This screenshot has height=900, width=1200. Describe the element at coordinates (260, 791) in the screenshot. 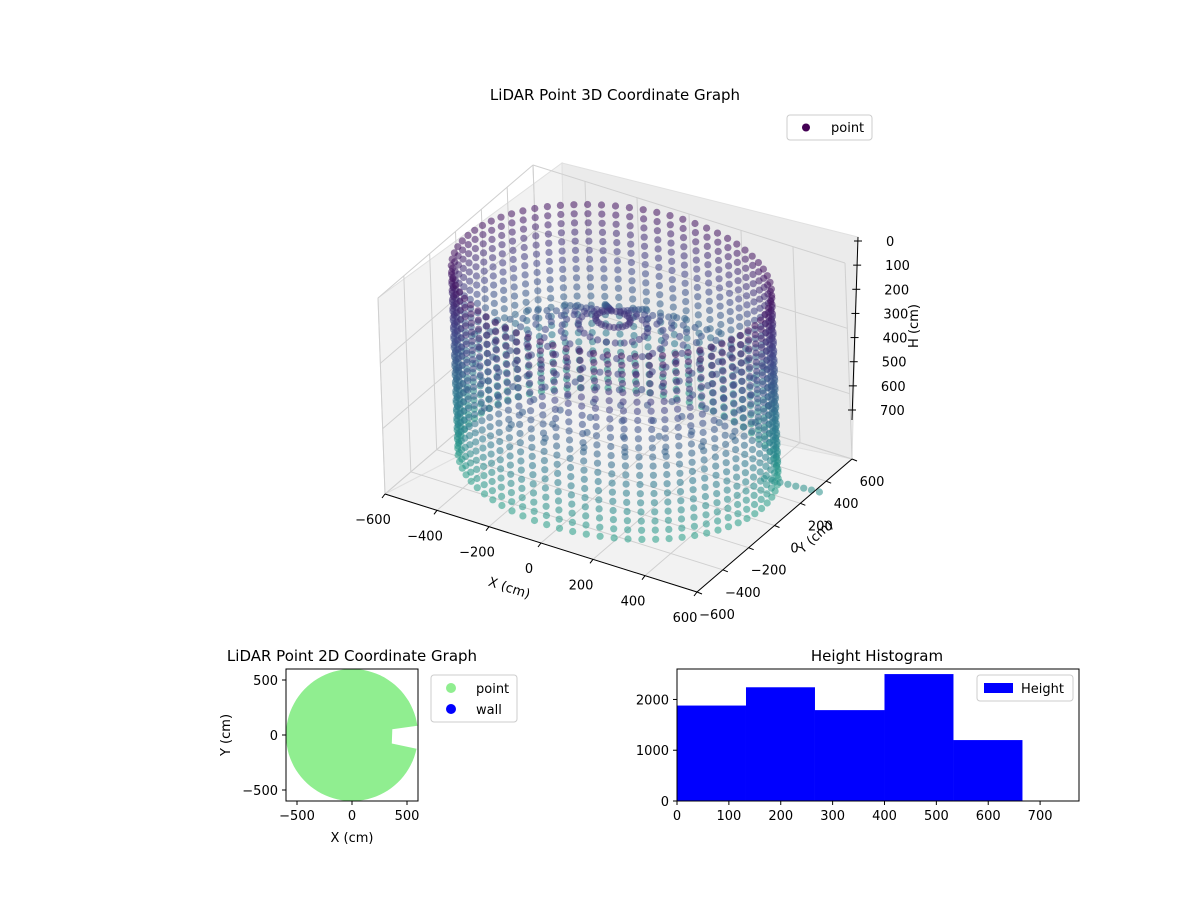

I see `y-tick-label-2d: −500` at that location.